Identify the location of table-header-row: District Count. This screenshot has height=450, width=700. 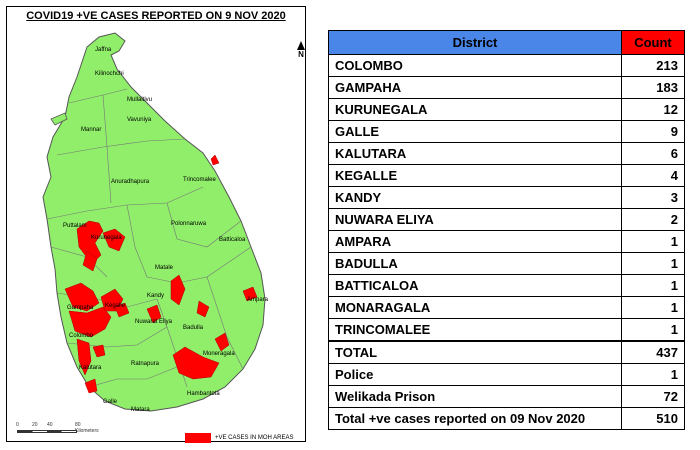
(506, 42).